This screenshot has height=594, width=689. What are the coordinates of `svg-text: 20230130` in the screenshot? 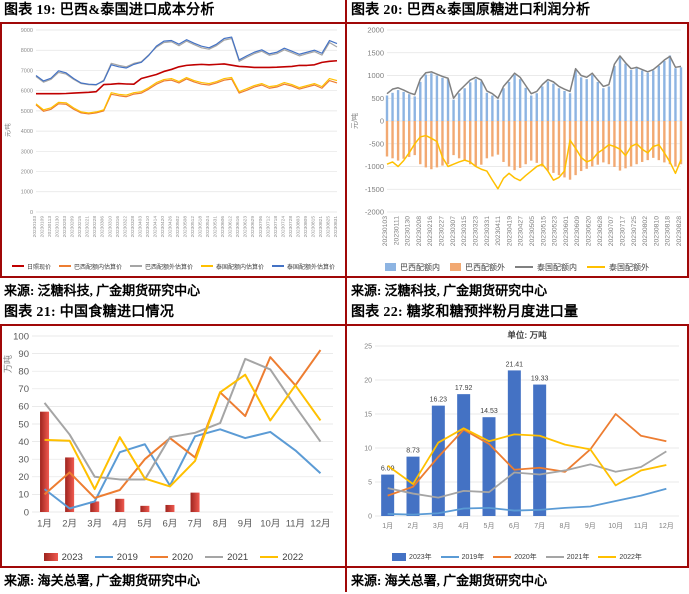 It's located at (58, 227).